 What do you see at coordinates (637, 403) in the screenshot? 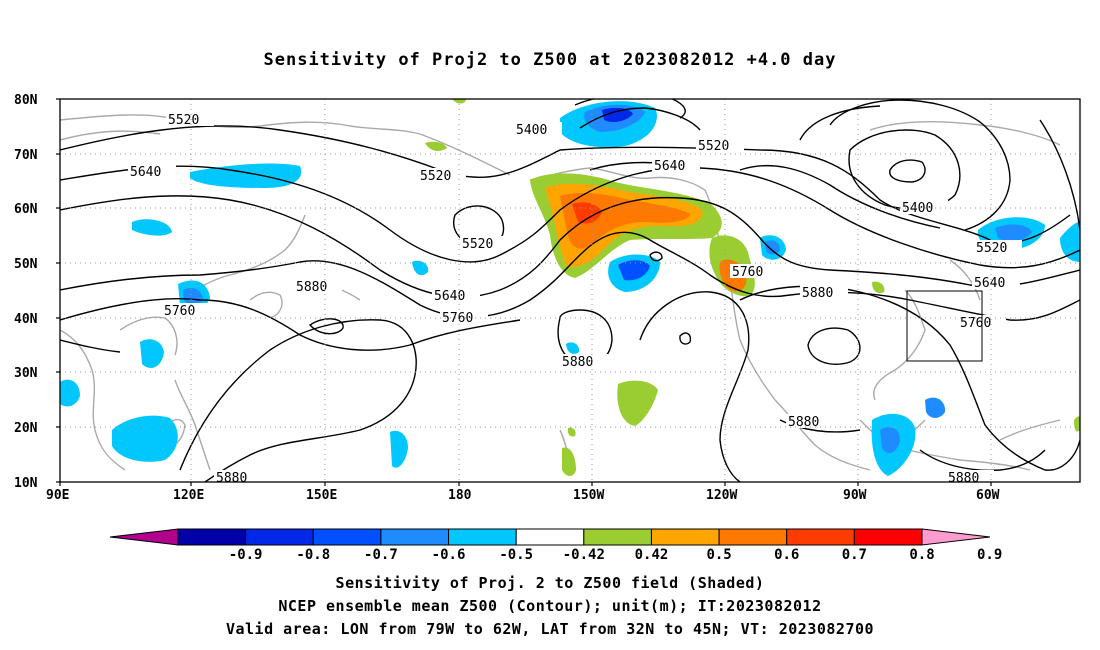
I see `shade-pos-mid-green` at bounding box center [637, 403].